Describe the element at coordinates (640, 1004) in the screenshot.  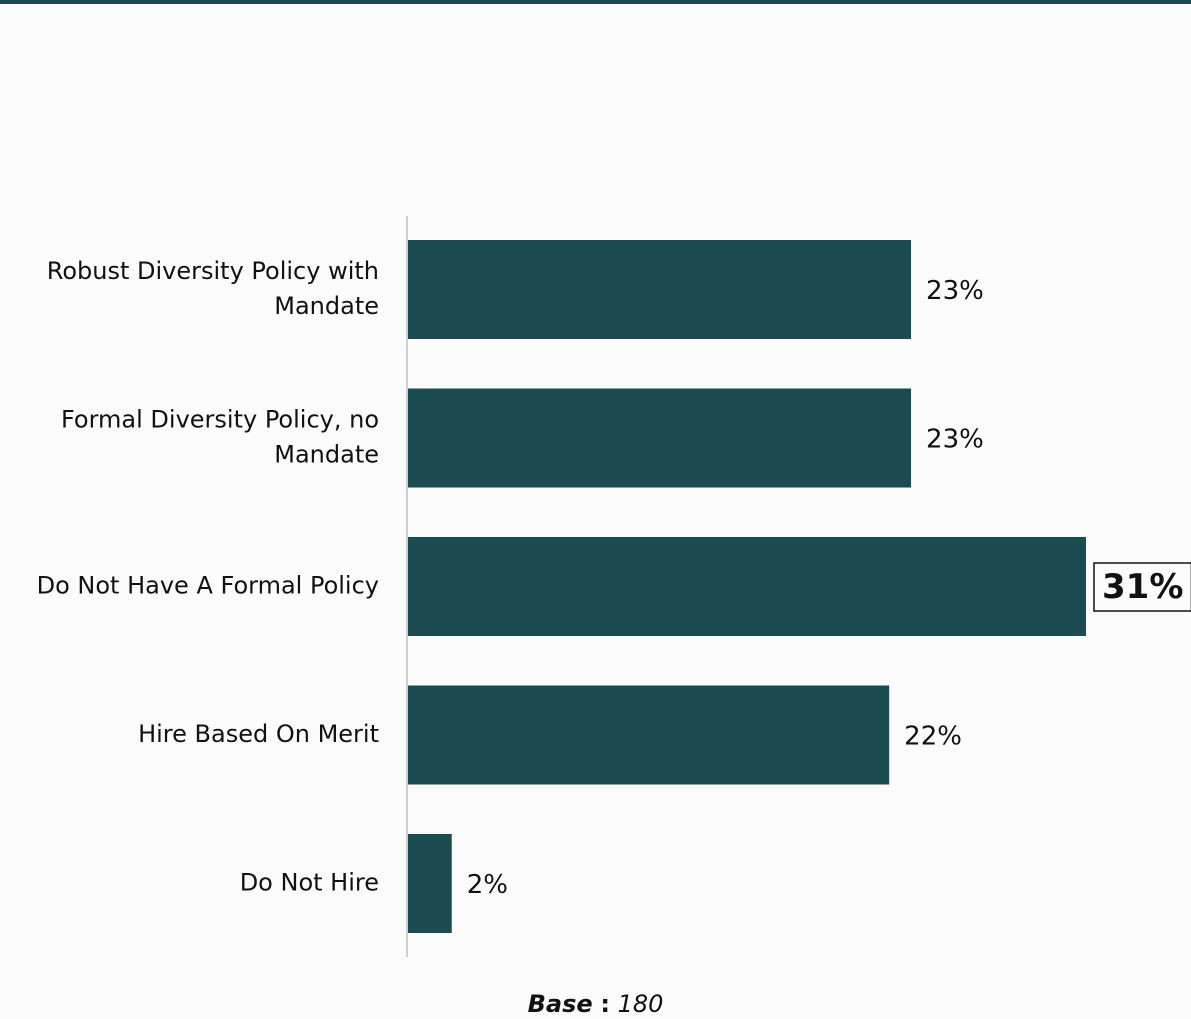
I see `base-value: 180` at that location.